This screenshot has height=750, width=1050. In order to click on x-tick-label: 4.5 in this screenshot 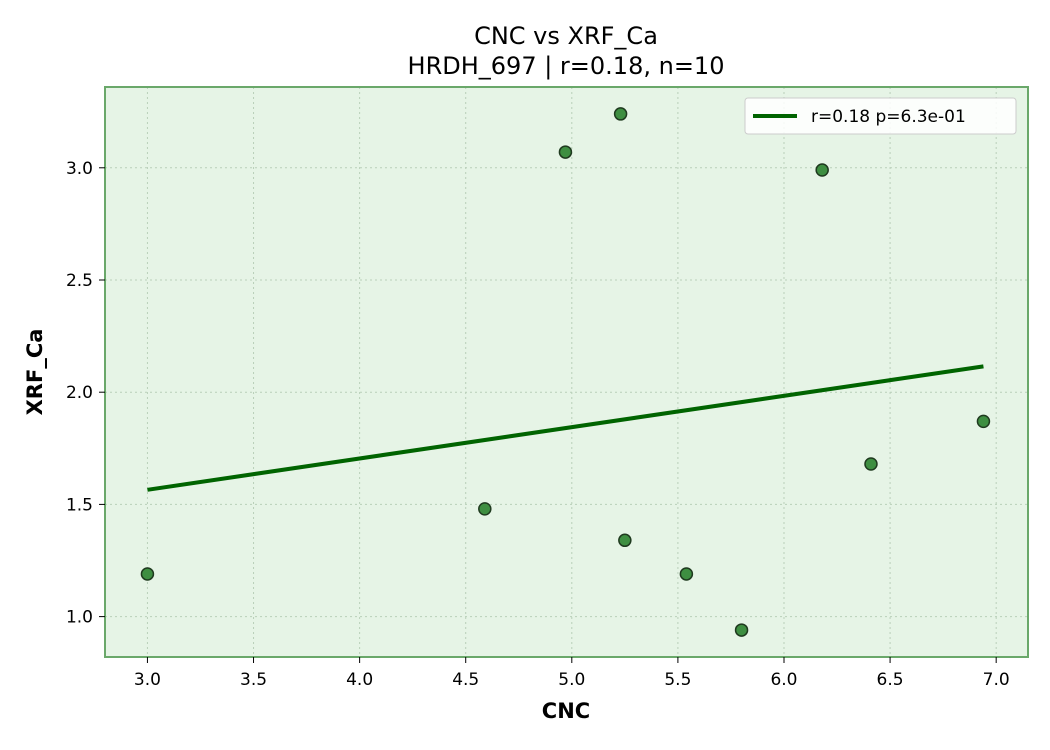, I will do `click(465, 680)`.